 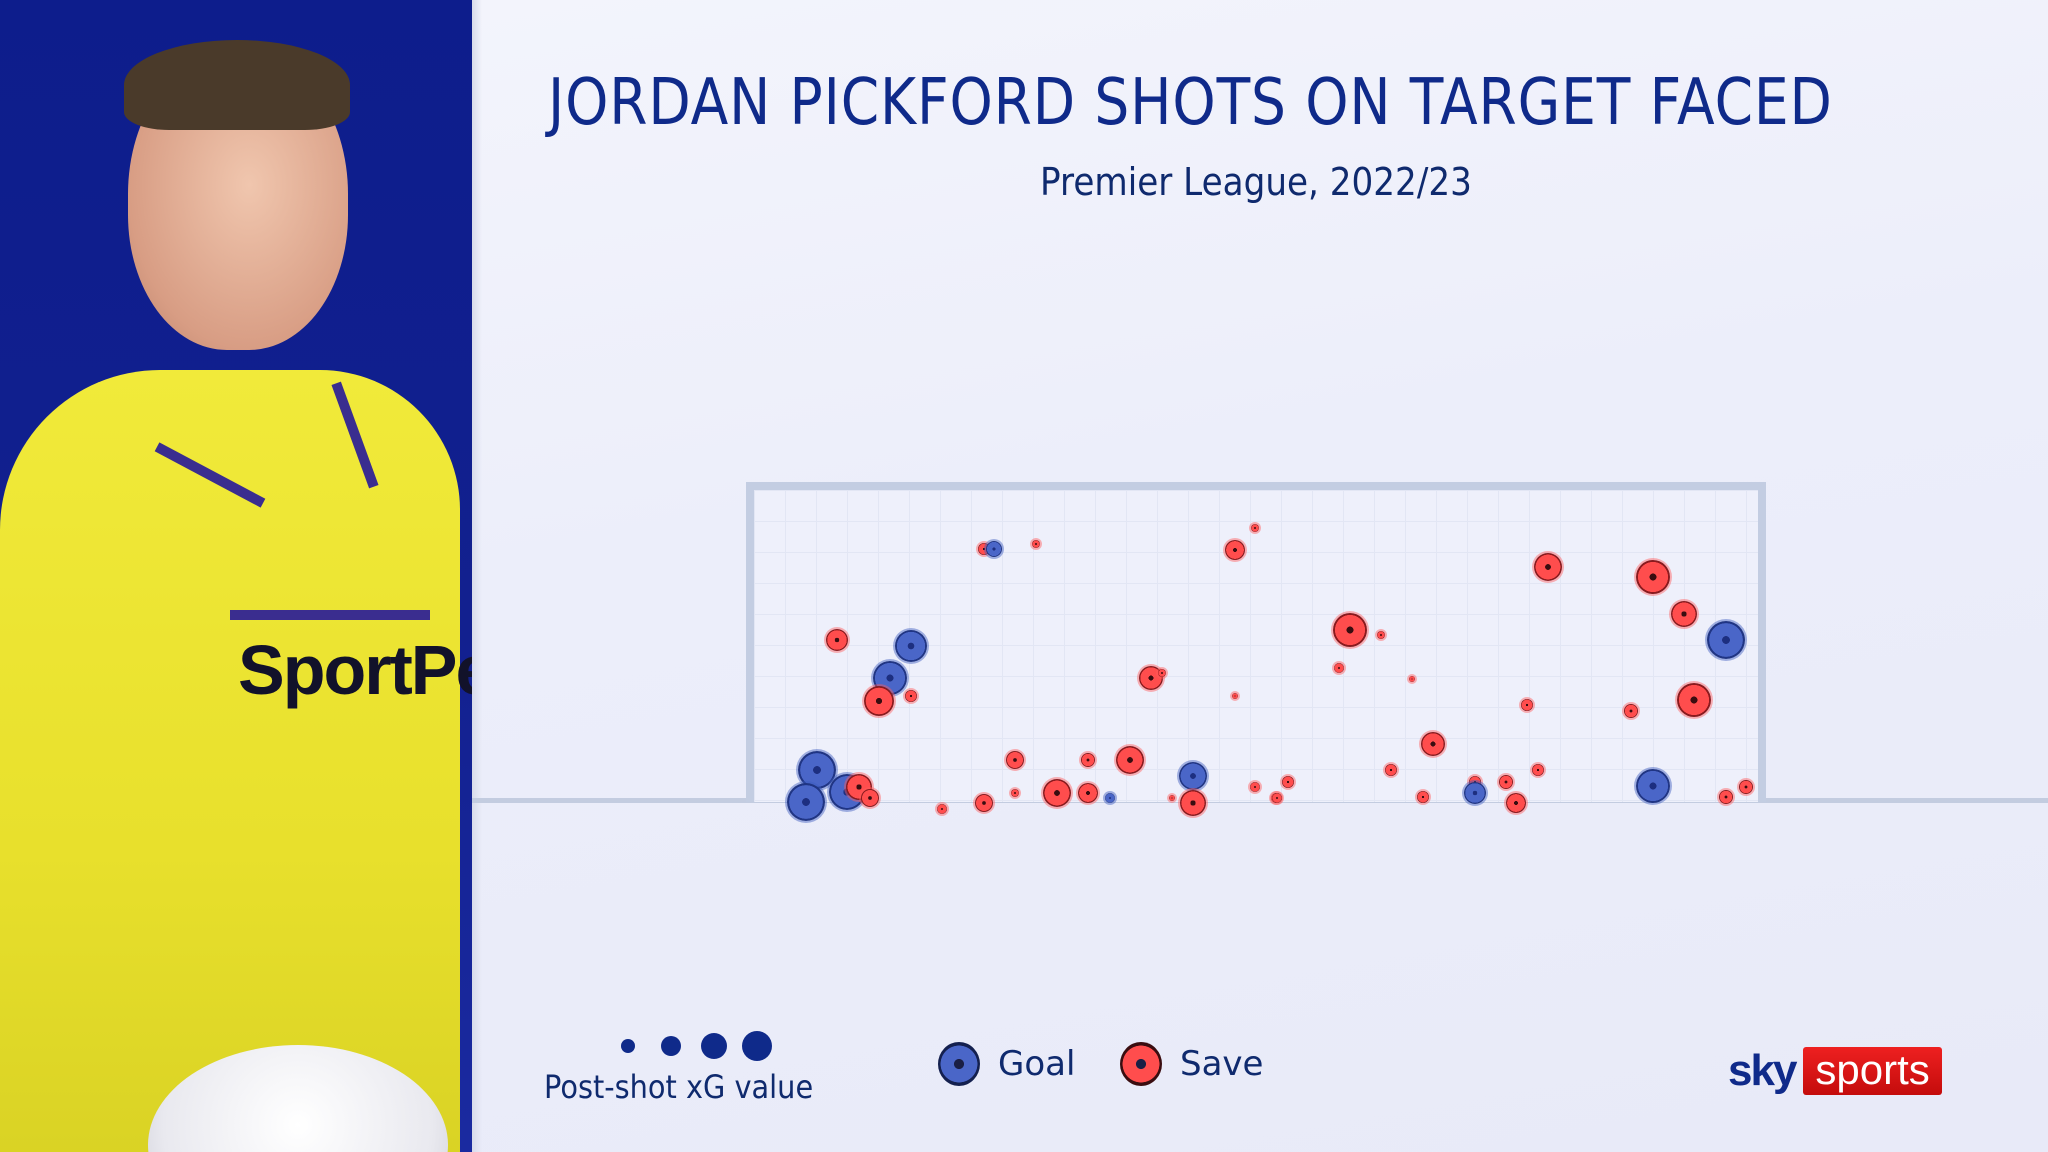 What do you see at coordinates (1037, 1064) in the screenshot?
I see `legend-goal-label: Goal` at bounding box center [1037, 1064].